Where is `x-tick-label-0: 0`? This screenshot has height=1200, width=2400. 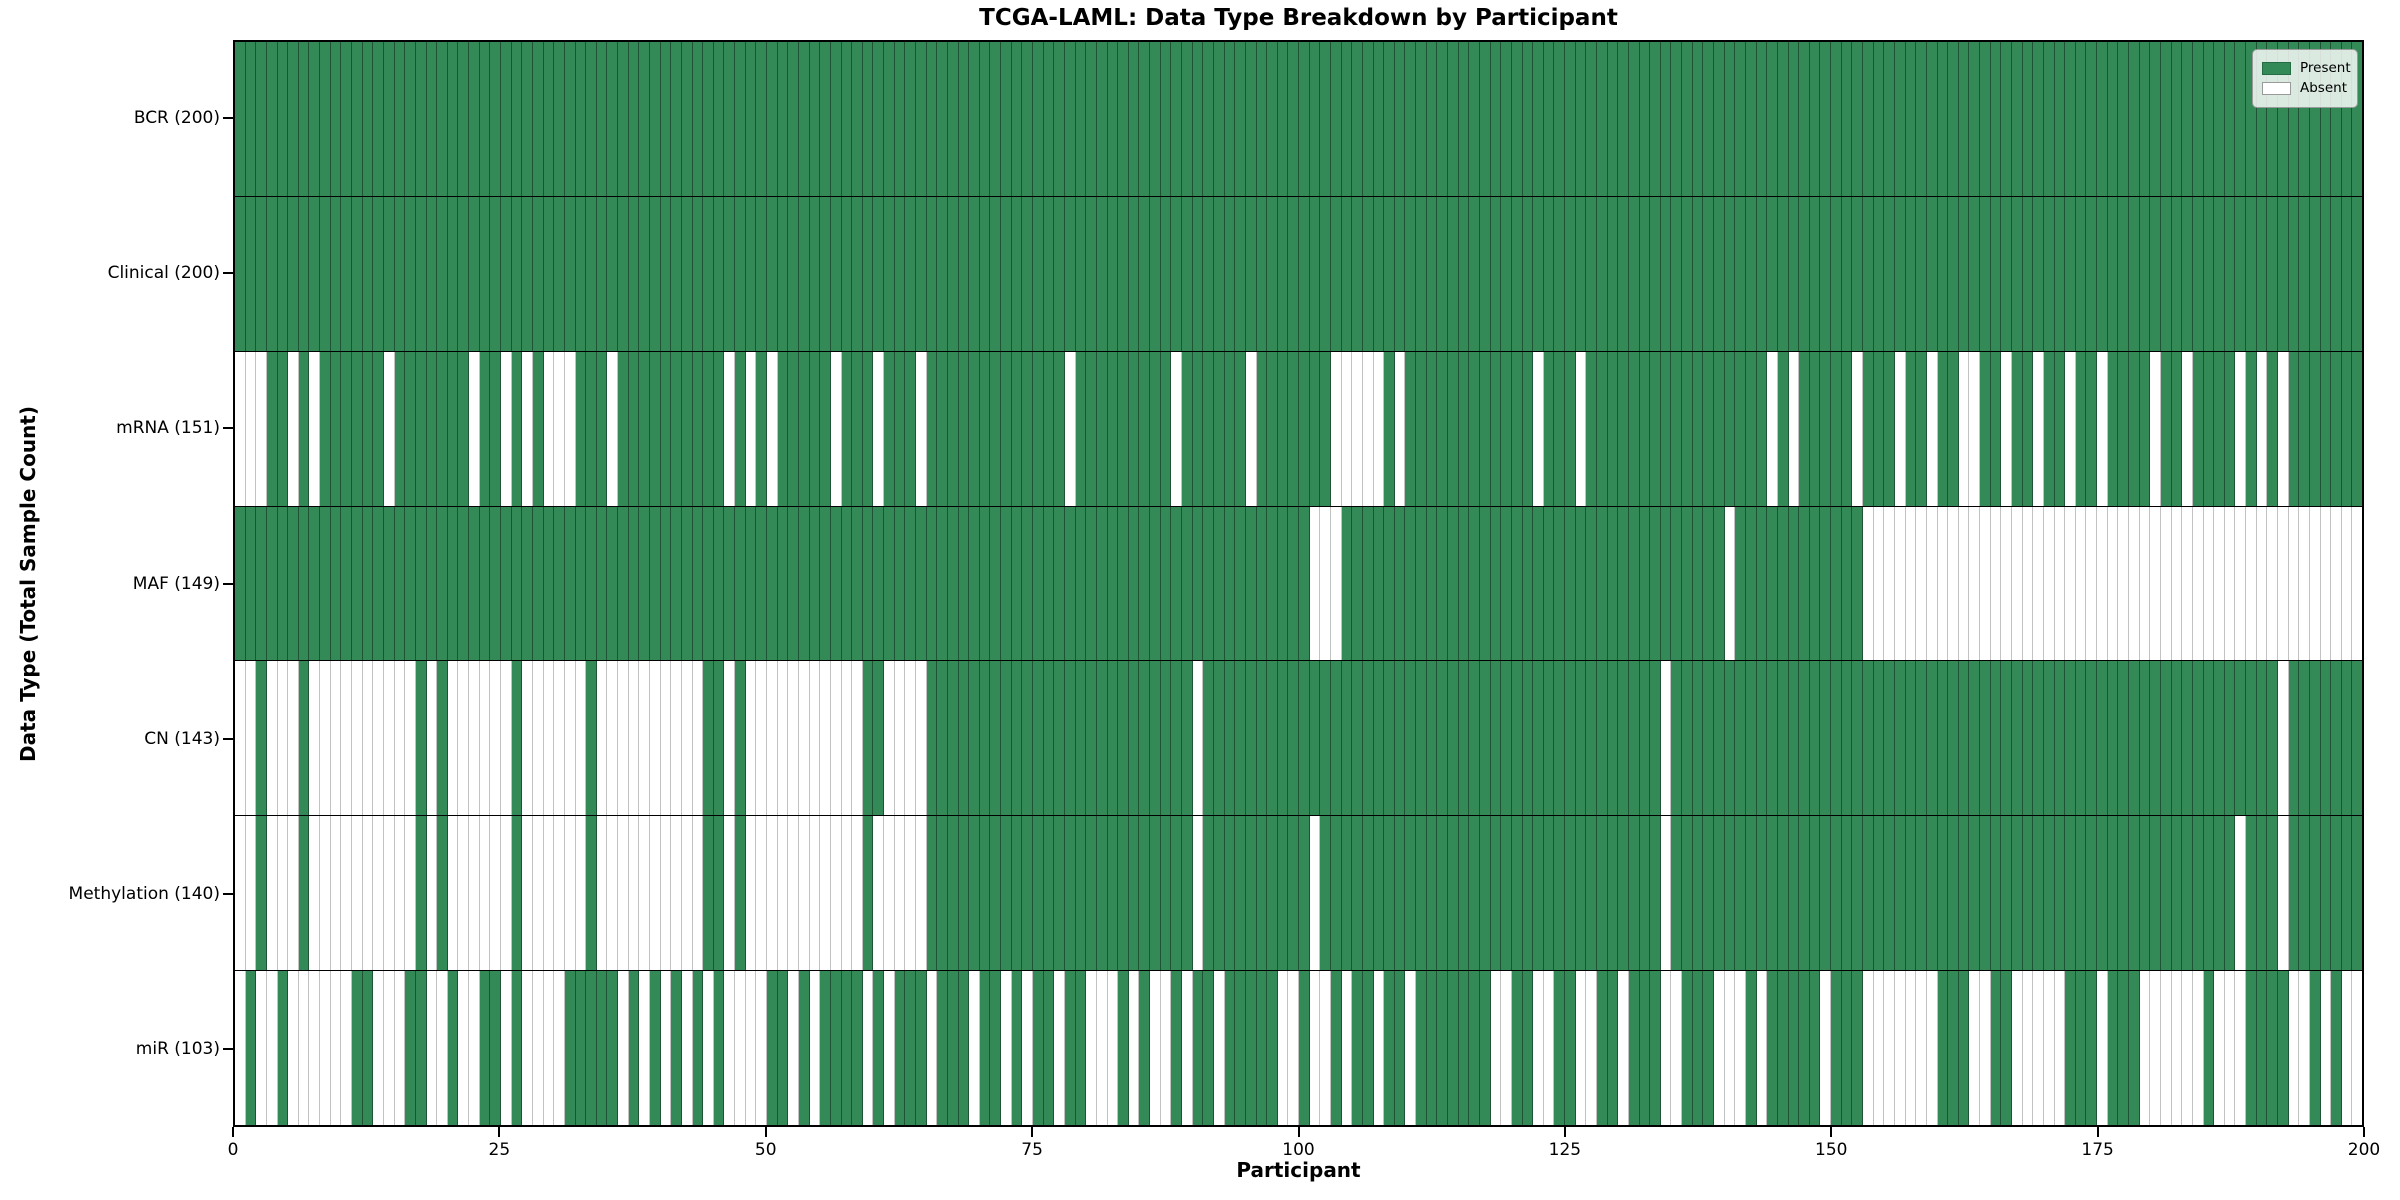
x-tick-label-0: 0 is located at coordinates (233, 1150).